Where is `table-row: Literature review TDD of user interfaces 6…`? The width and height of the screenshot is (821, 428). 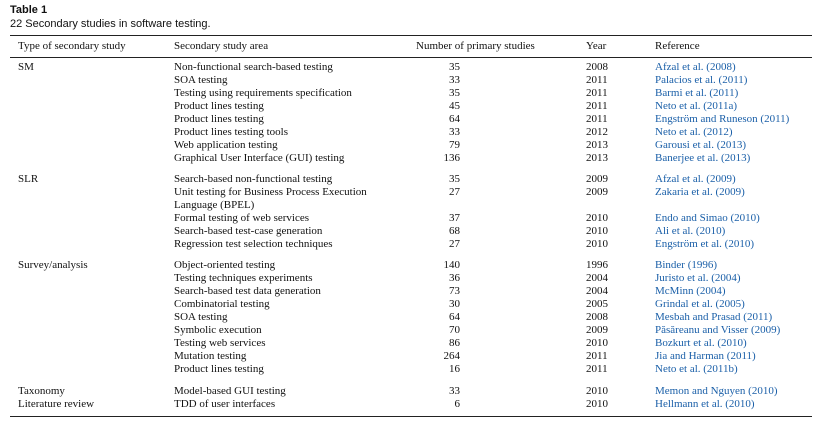 table-row: Literature review TDD of user interfaces 6… is located at coordinates (410, 404).